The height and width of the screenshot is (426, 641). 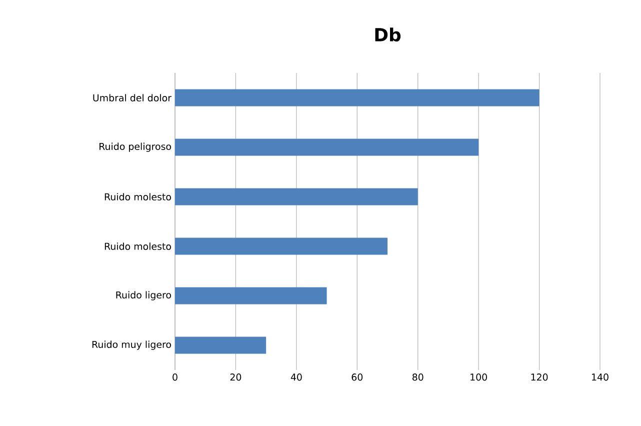 I want to click on y-tick-label: Ruido peligroso, so click(x=135, y=147).